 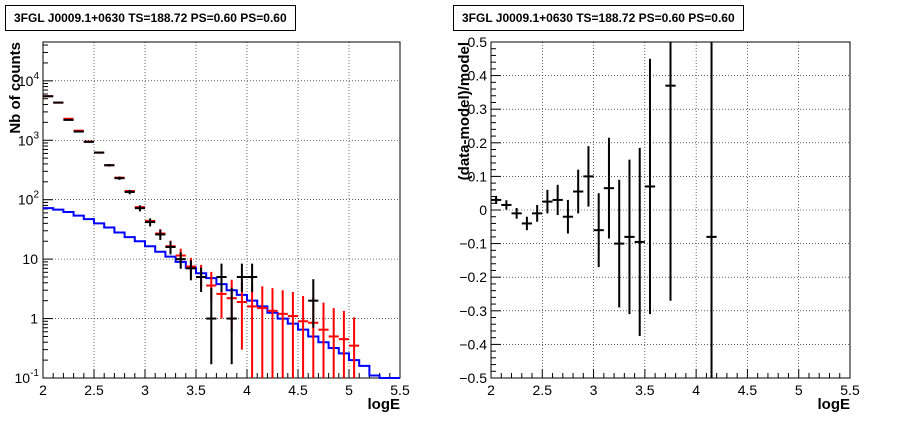 What do you see at coordinates (34, 319) in the screenshot?
I see `y-tick-label: 1` at bounding box center [34, 319].